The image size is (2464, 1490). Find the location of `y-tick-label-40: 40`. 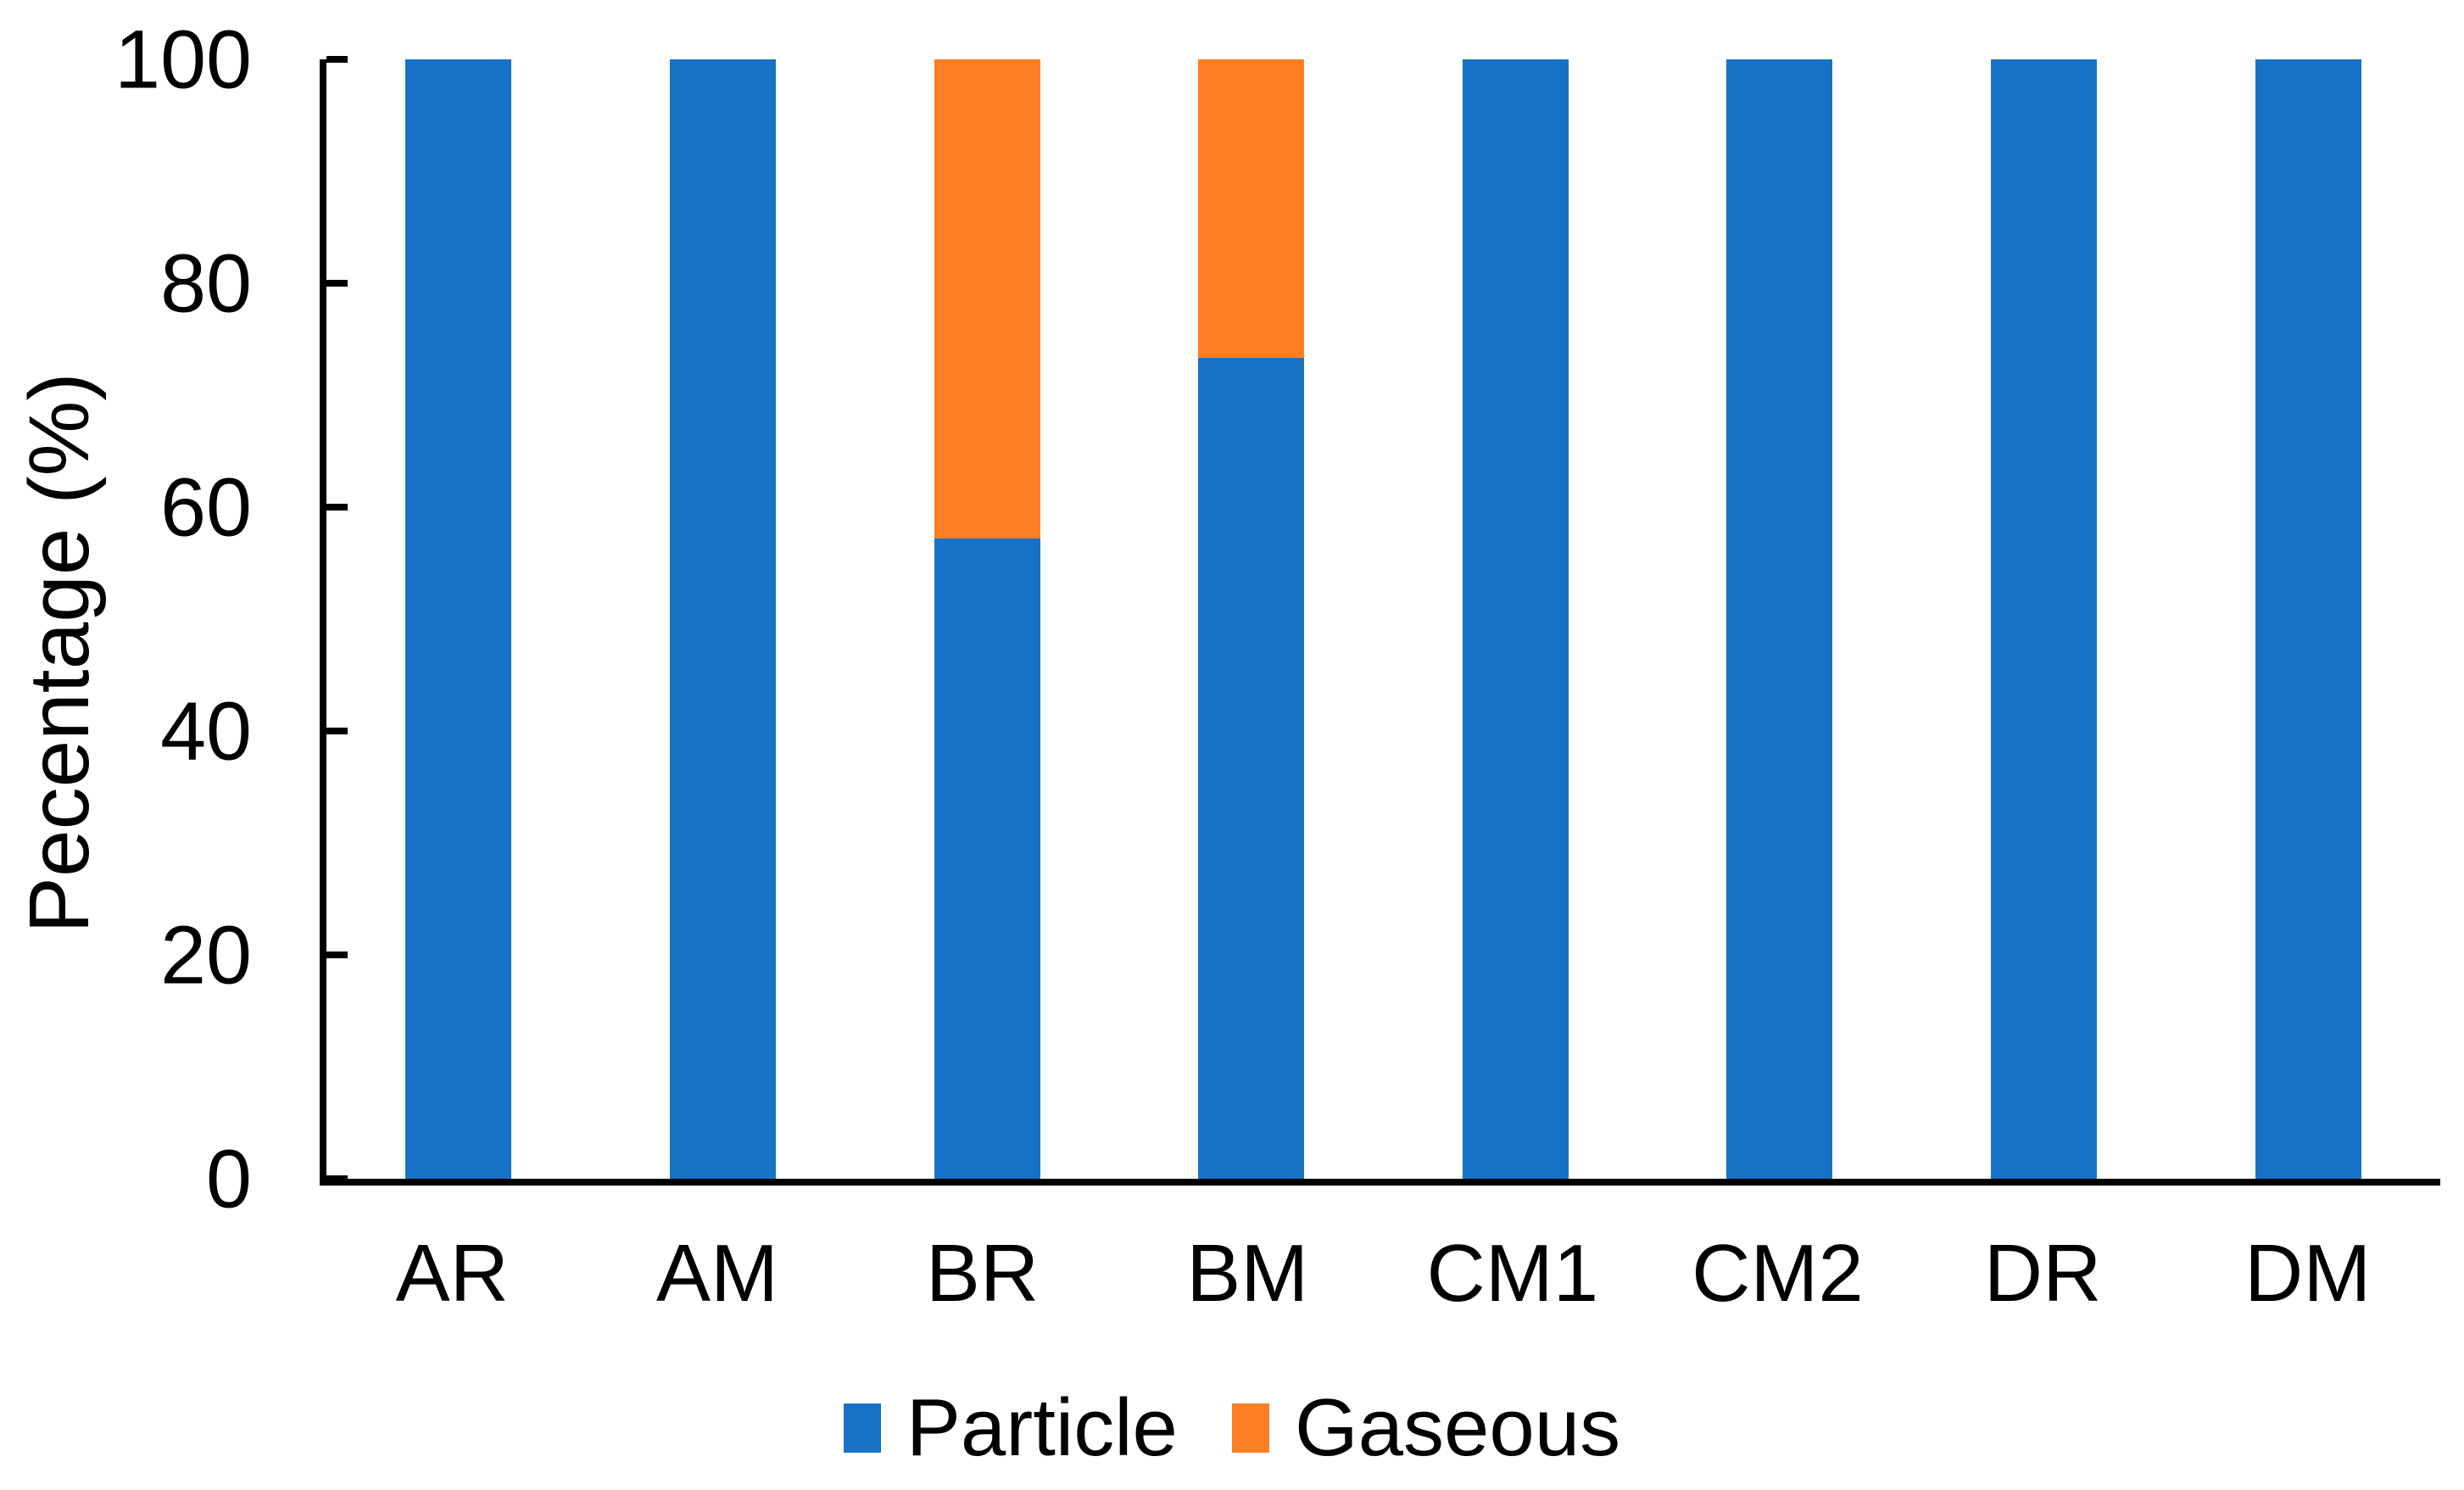

y-tick-label-40: 40 is located at coordinates (206, 731).